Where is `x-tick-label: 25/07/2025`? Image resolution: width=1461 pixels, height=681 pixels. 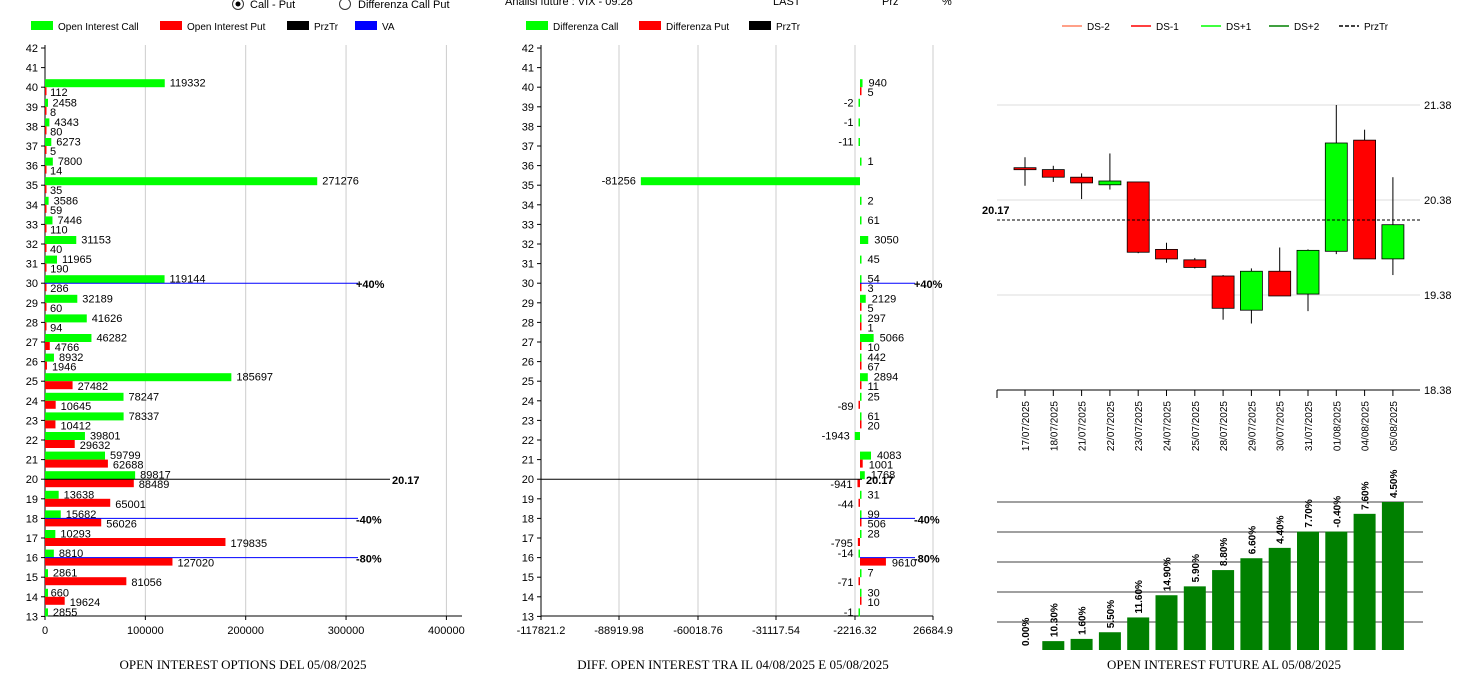
x-tick-label: 25/07/2025 is located at coordinates (1196, 426).